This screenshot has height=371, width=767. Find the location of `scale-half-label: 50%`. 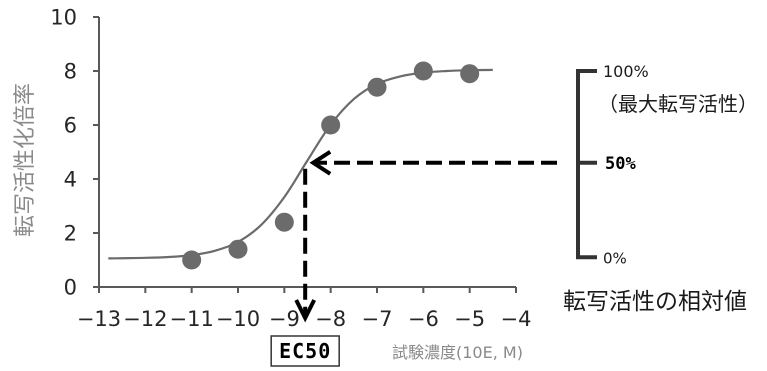

scale-half-label: 50% is located at coordinates (620, 164).